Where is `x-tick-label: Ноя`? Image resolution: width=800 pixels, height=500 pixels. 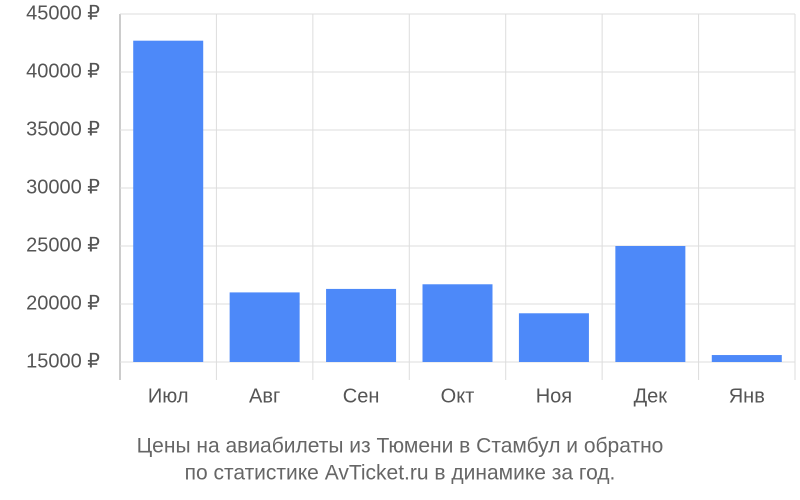
x-tick-label: Ноя is located at coordinates (554, 396).